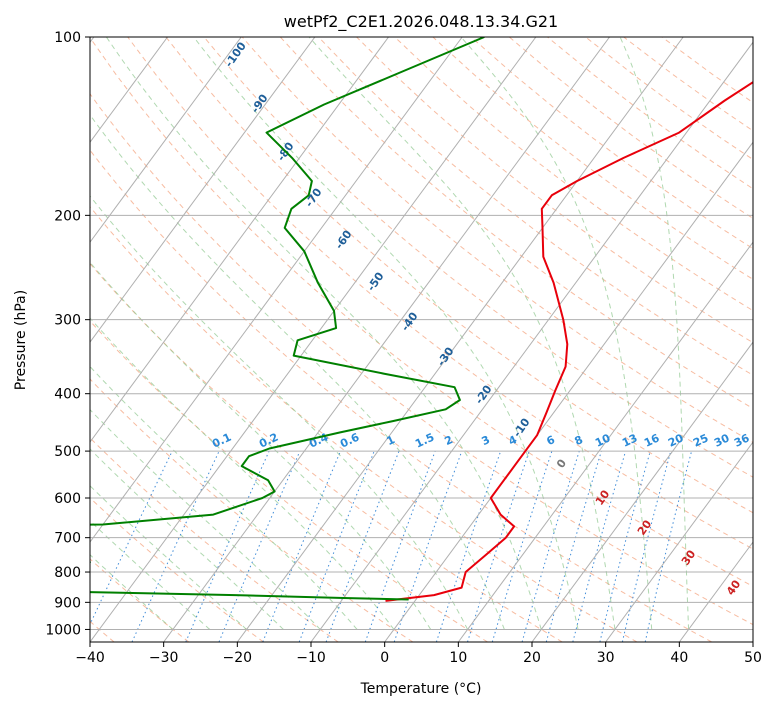 The height and width of the screenshot is (708, 775). I want to click on dry-adiabat-line, so click(140, 600).